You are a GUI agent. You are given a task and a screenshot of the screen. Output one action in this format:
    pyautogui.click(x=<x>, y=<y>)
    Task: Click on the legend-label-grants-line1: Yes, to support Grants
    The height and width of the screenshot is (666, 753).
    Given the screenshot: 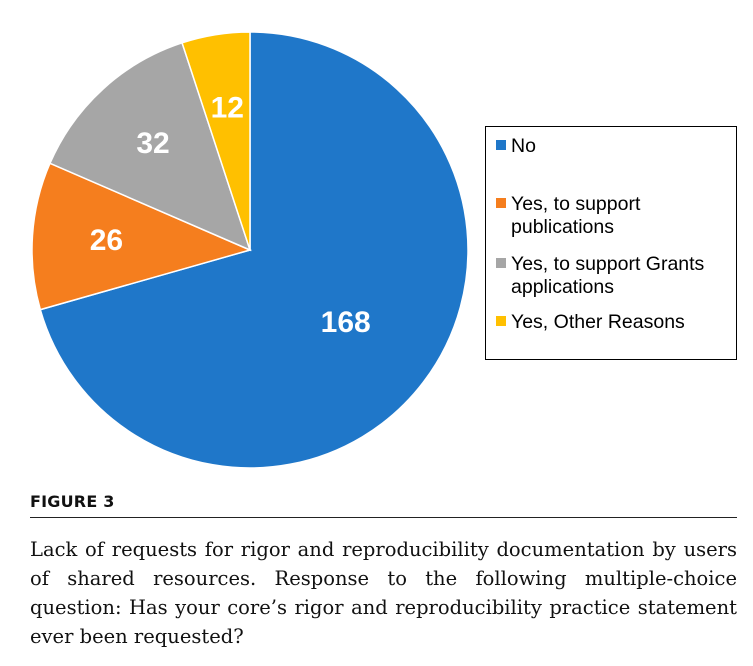 What is the action you would take?
    pyautogui.click(x=608, y=264)
    